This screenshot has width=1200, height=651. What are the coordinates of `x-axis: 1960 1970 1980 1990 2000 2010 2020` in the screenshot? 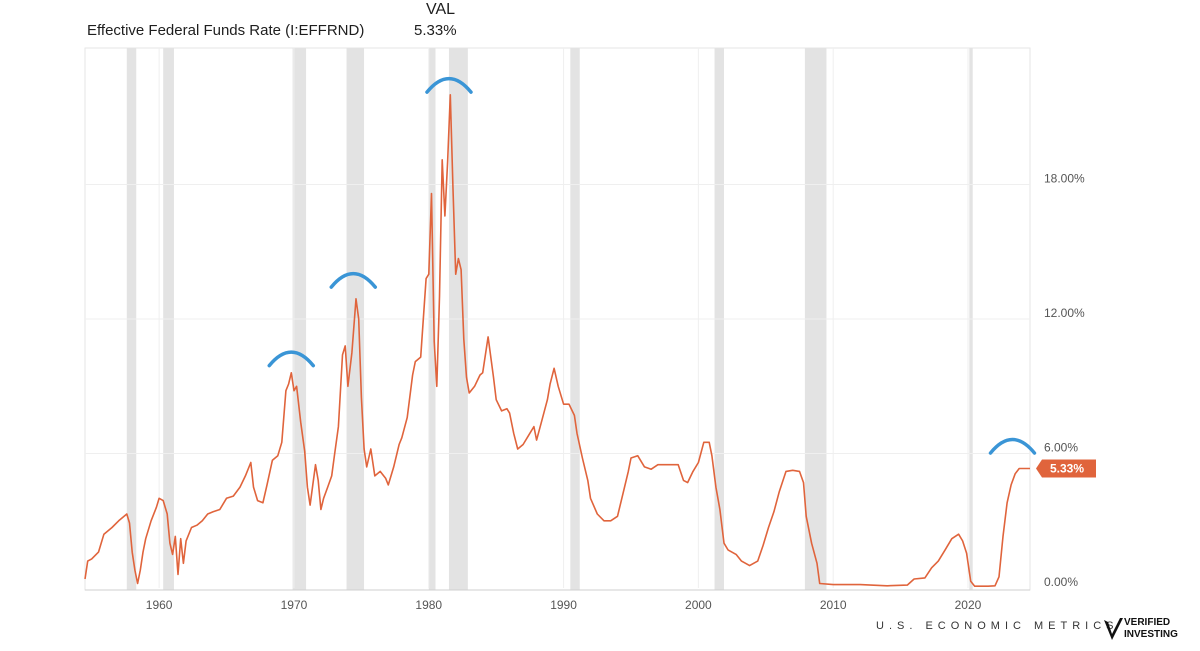 It's located at (557, 600).